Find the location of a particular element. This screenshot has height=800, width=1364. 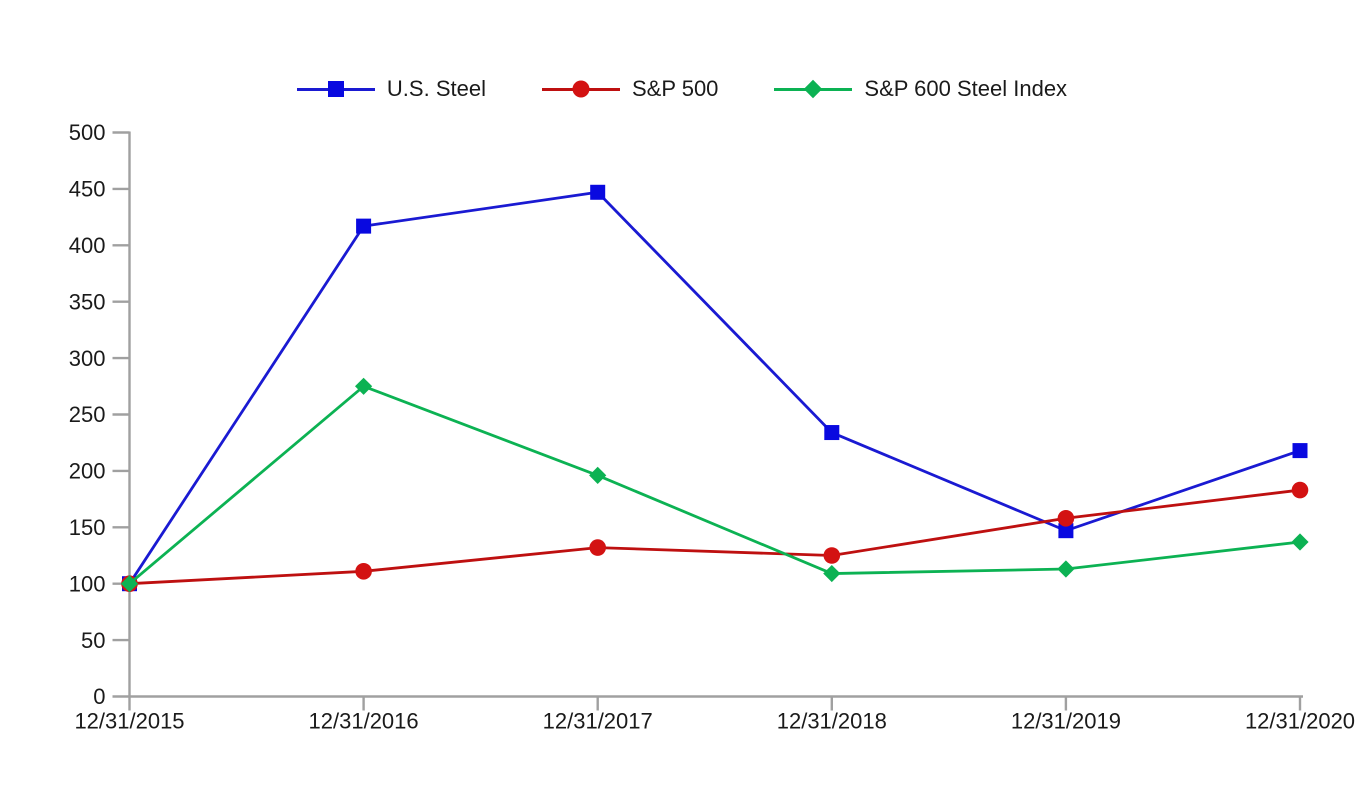

x-tick-label: 12/31/2015 is located at coordinates (129, 721).